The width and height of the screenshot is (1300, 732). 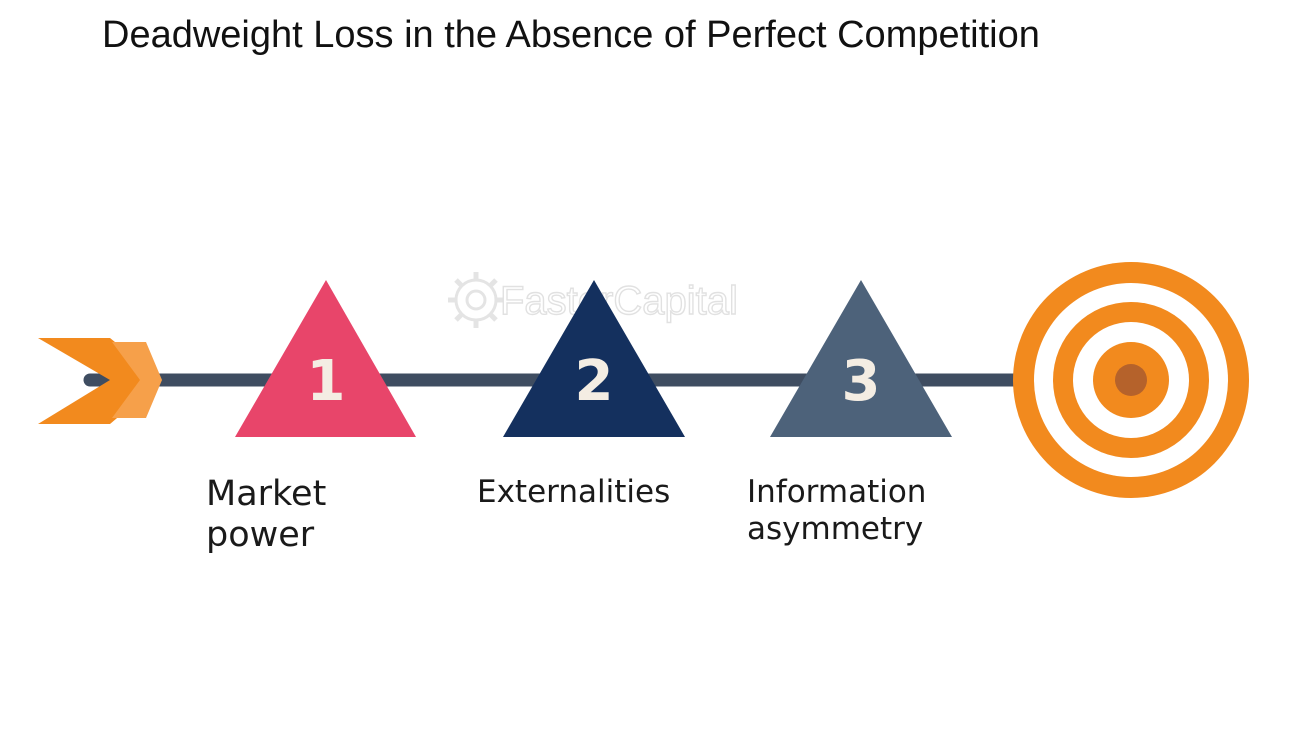 What do you see at coordinates (594, 381) in the screenshot?
I see `step-2-number: 2` at bounding box center [594, 381].